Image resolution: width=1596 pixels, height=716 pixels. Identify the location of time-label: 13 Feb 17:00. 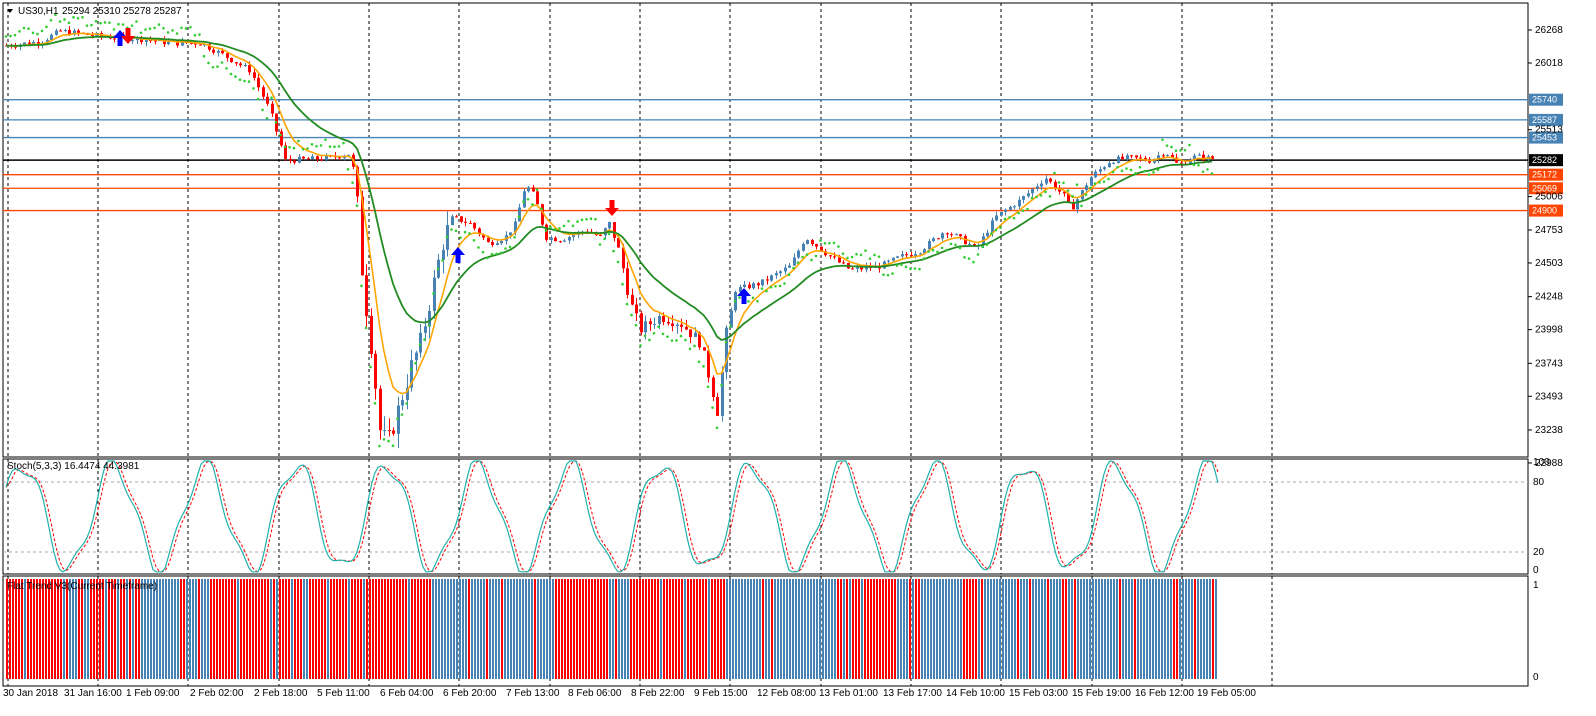
(912, 693).